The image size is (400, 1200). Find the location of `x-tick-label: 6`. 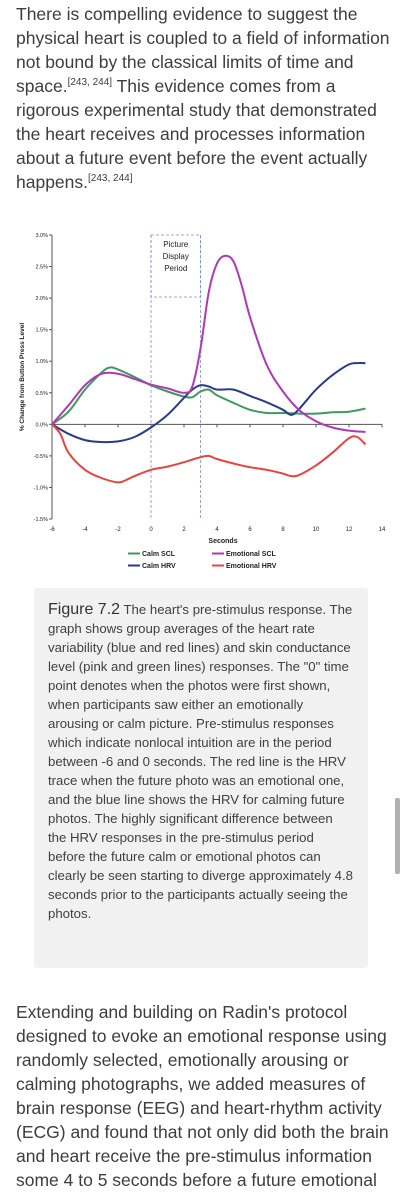

x-tick-label: 6 is located at coordinates (250, 530).